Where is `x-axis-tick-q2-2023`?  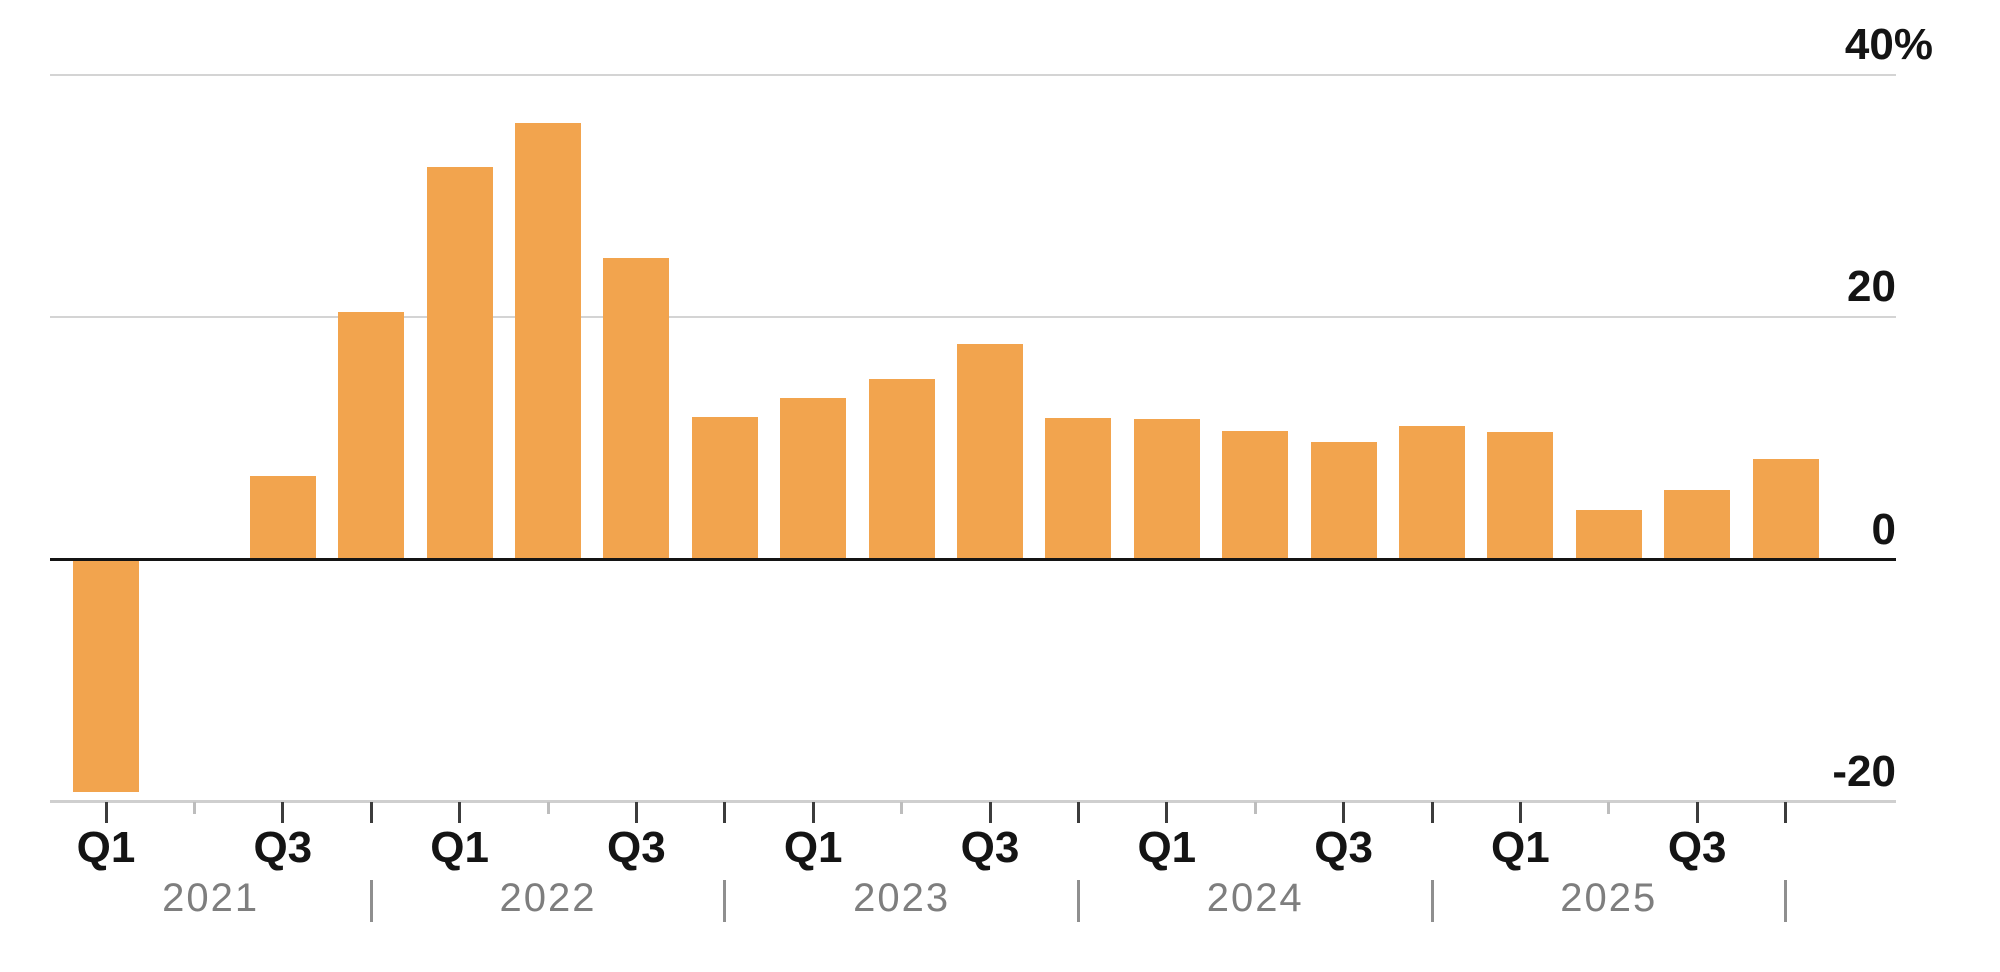
x-axis-tick-q2-2023 is located at coordinates (902, 808).